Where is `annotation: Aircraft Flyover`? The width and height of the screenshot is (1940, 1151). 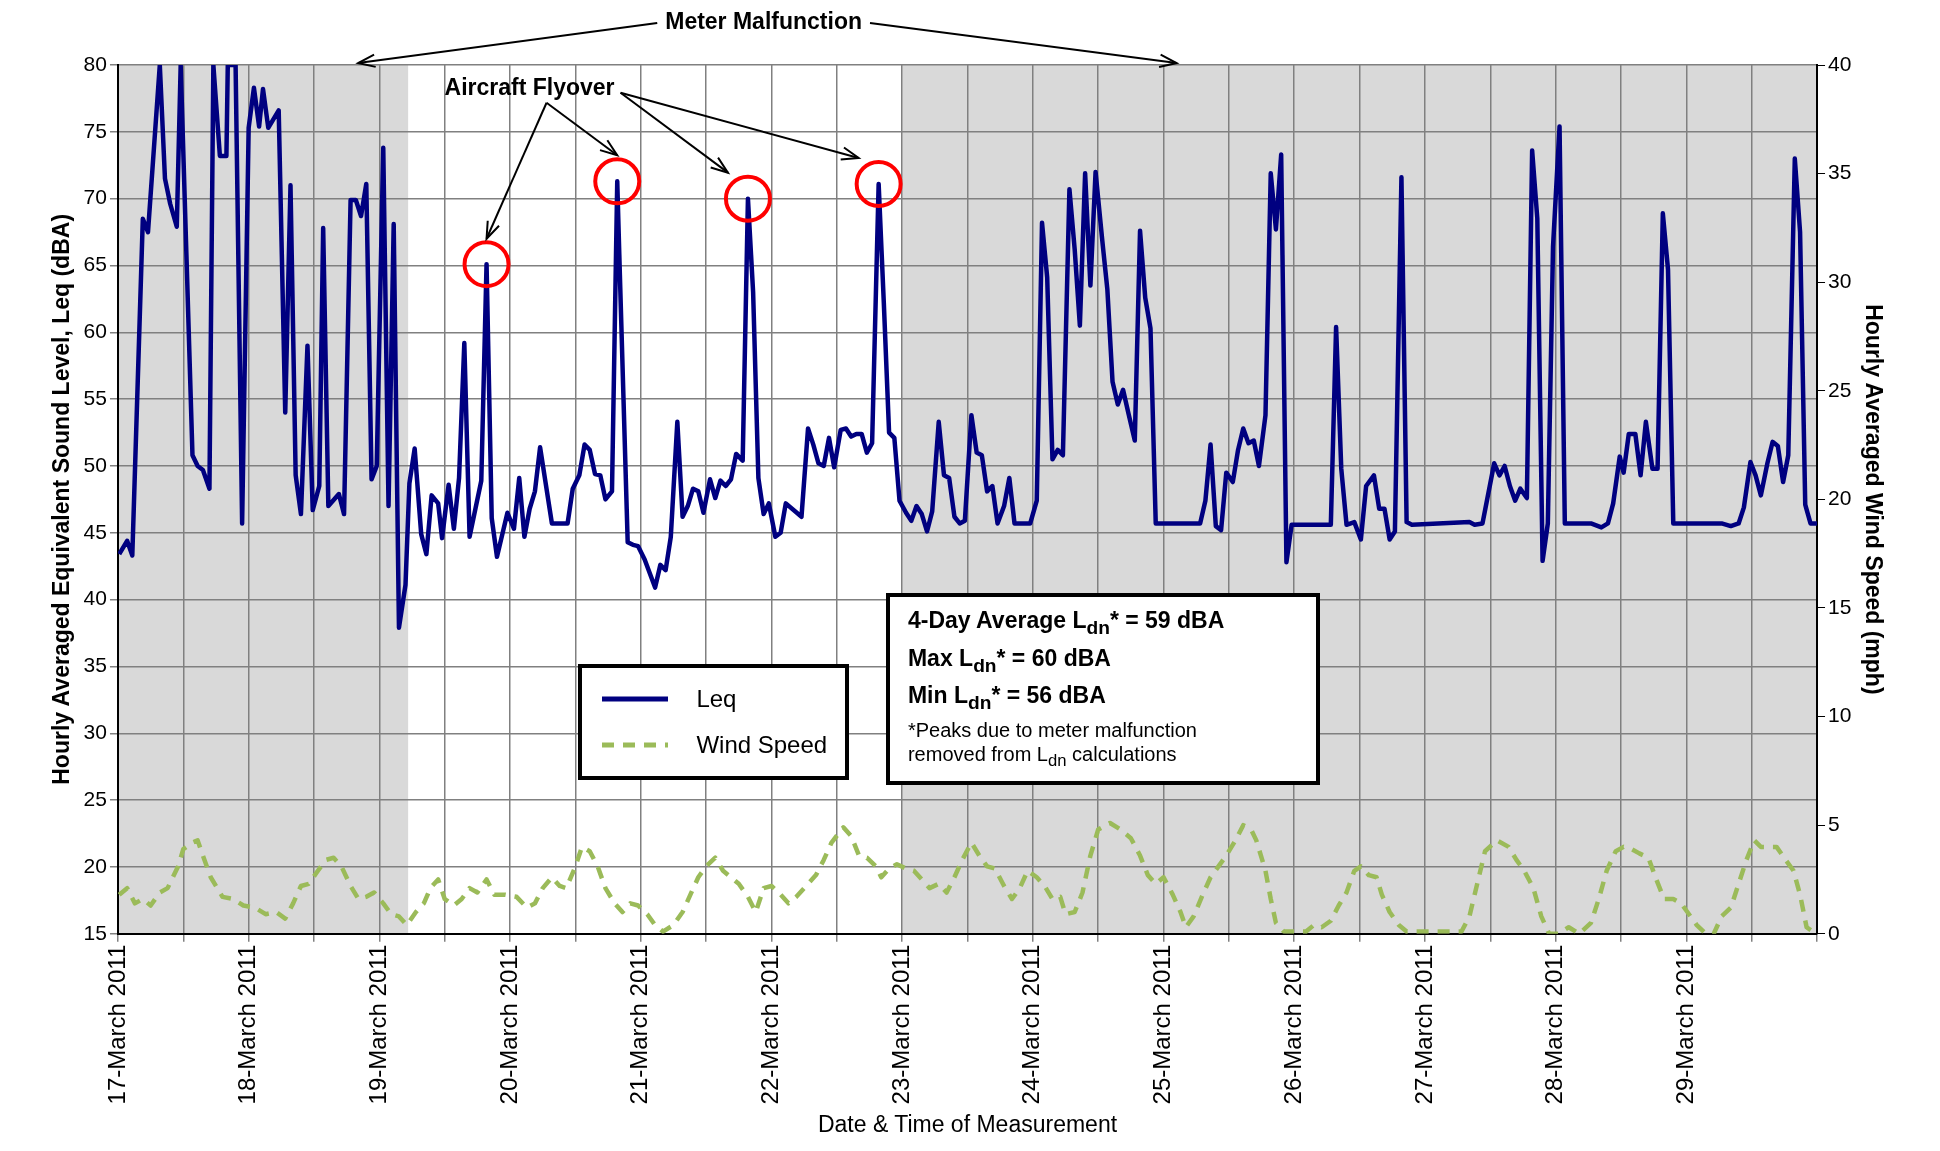 annotation: Aircraft Flyover is located at coordinates (529, 87).